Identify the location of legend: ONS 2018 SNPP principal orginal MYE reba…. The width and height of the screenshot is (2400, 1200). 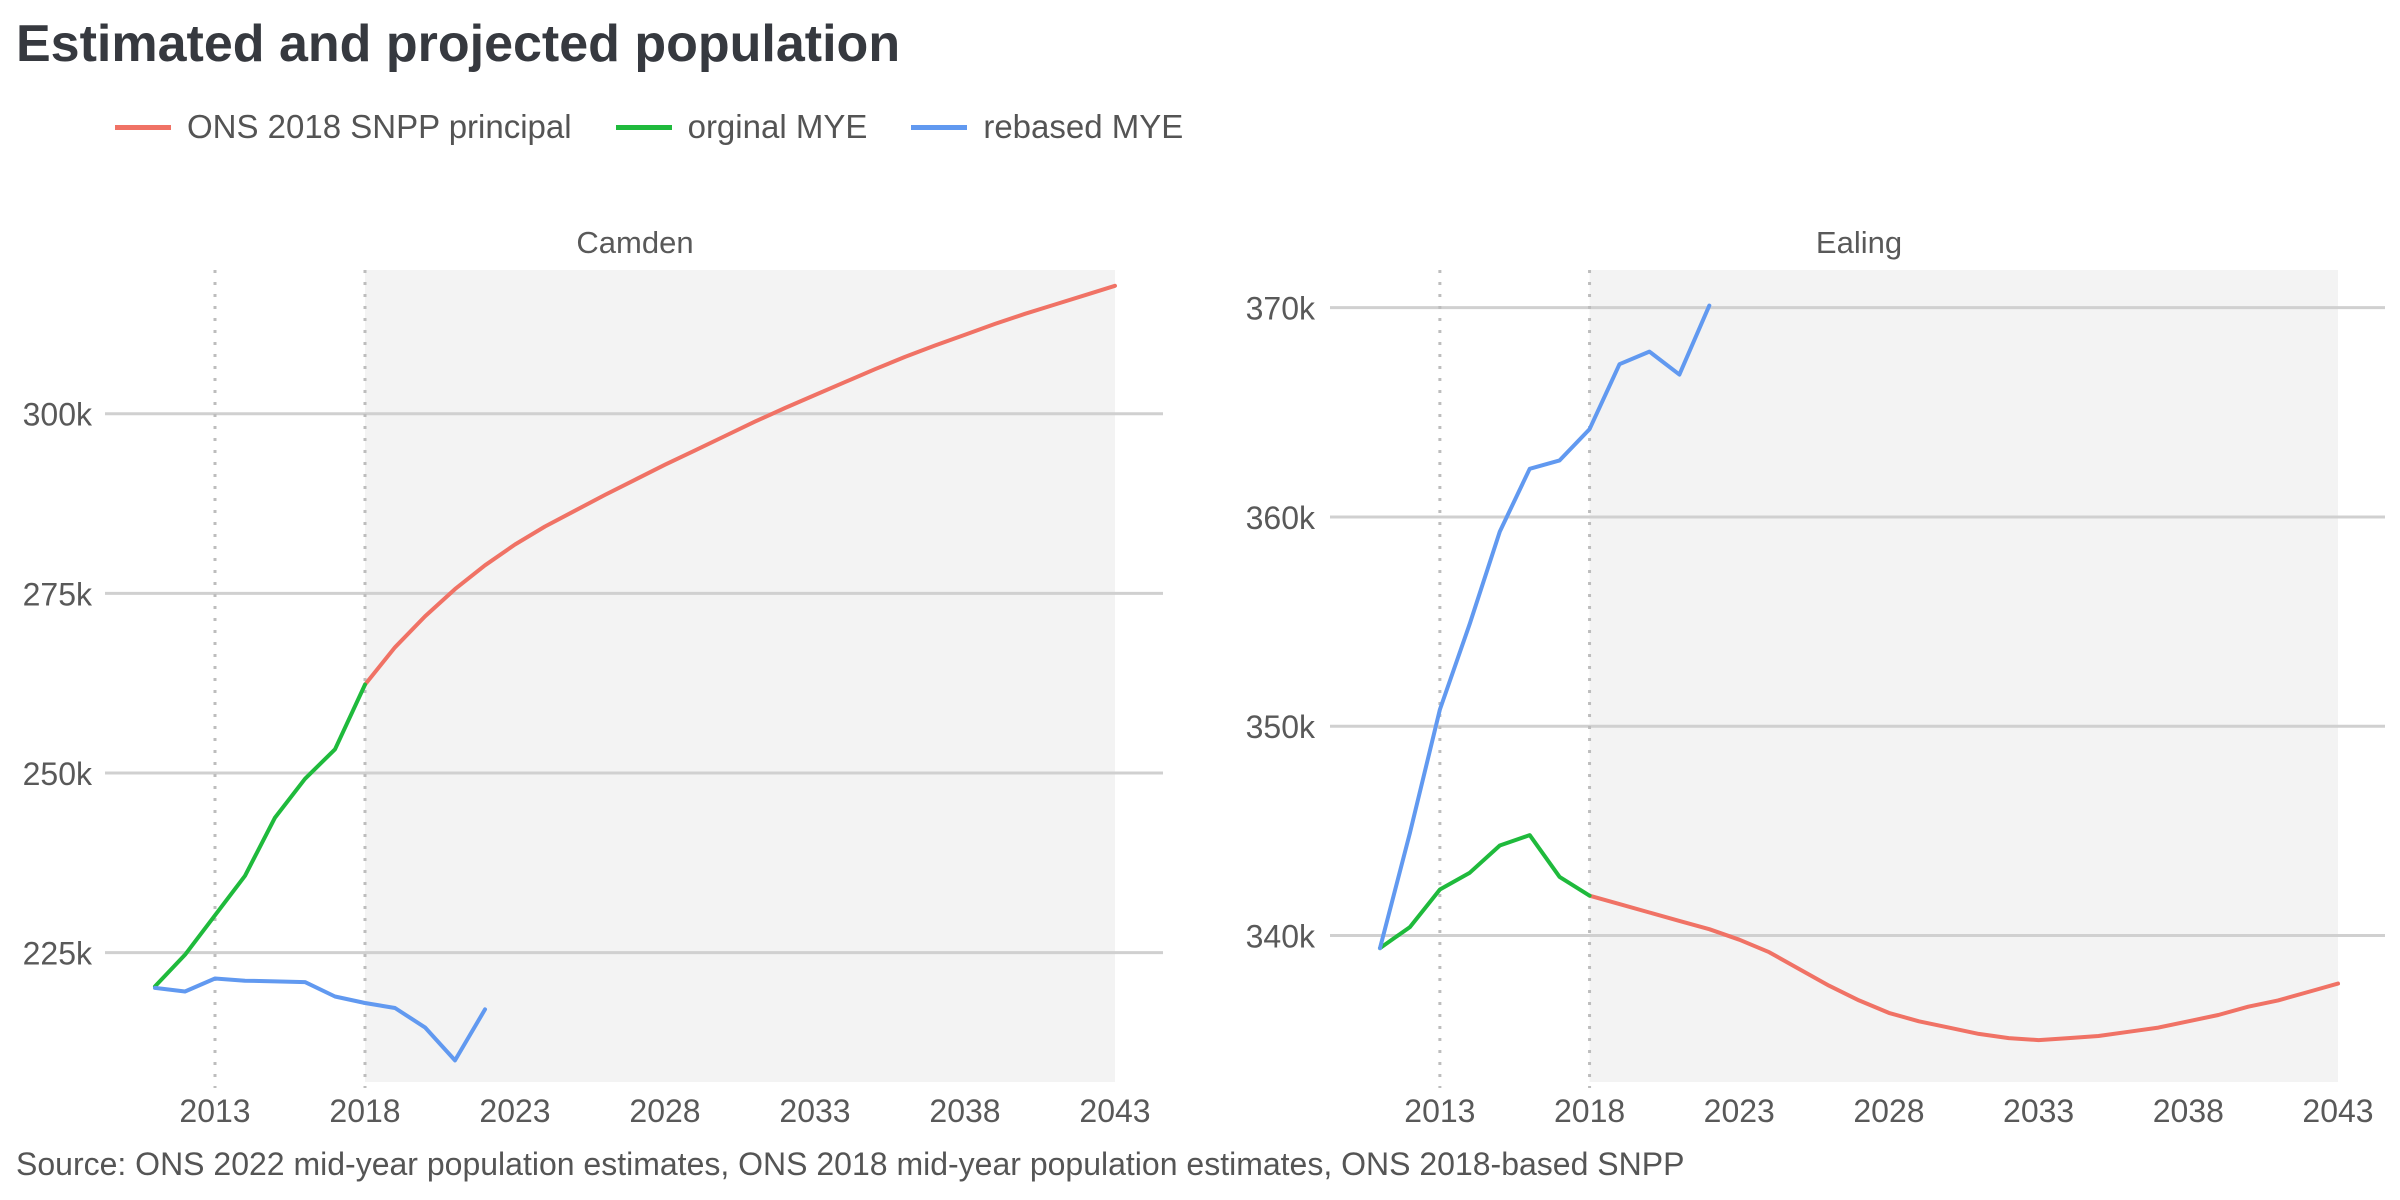
(671, 127).